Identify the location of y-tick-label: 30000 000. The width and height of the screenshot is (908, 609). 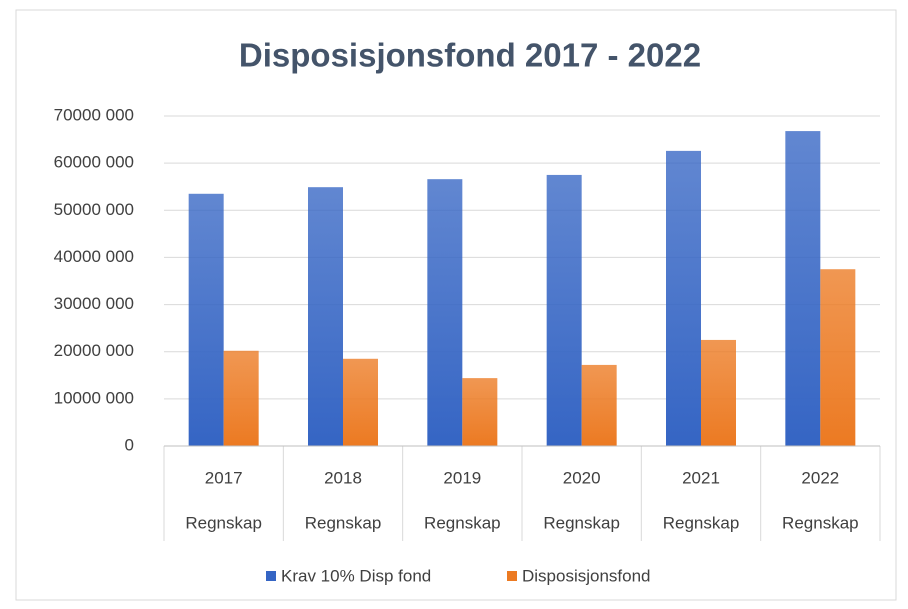
(94, 303).